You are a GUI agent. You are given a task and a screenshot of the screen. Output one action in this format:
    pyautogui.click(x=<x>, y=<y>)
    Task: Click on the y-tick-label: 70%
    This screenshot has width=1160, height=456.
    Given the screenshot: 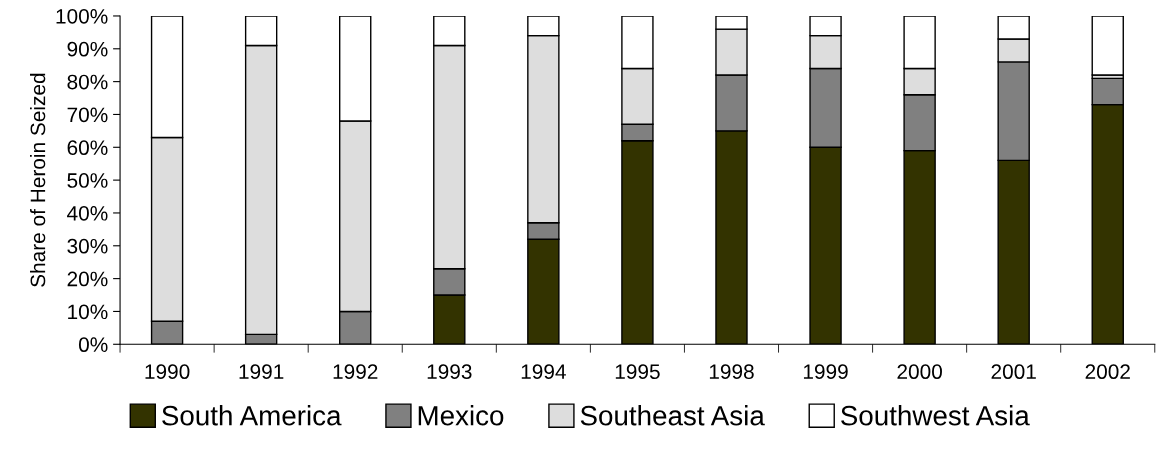 What is the action you would take?
    pyautogui.click(x=87, y=115)
    